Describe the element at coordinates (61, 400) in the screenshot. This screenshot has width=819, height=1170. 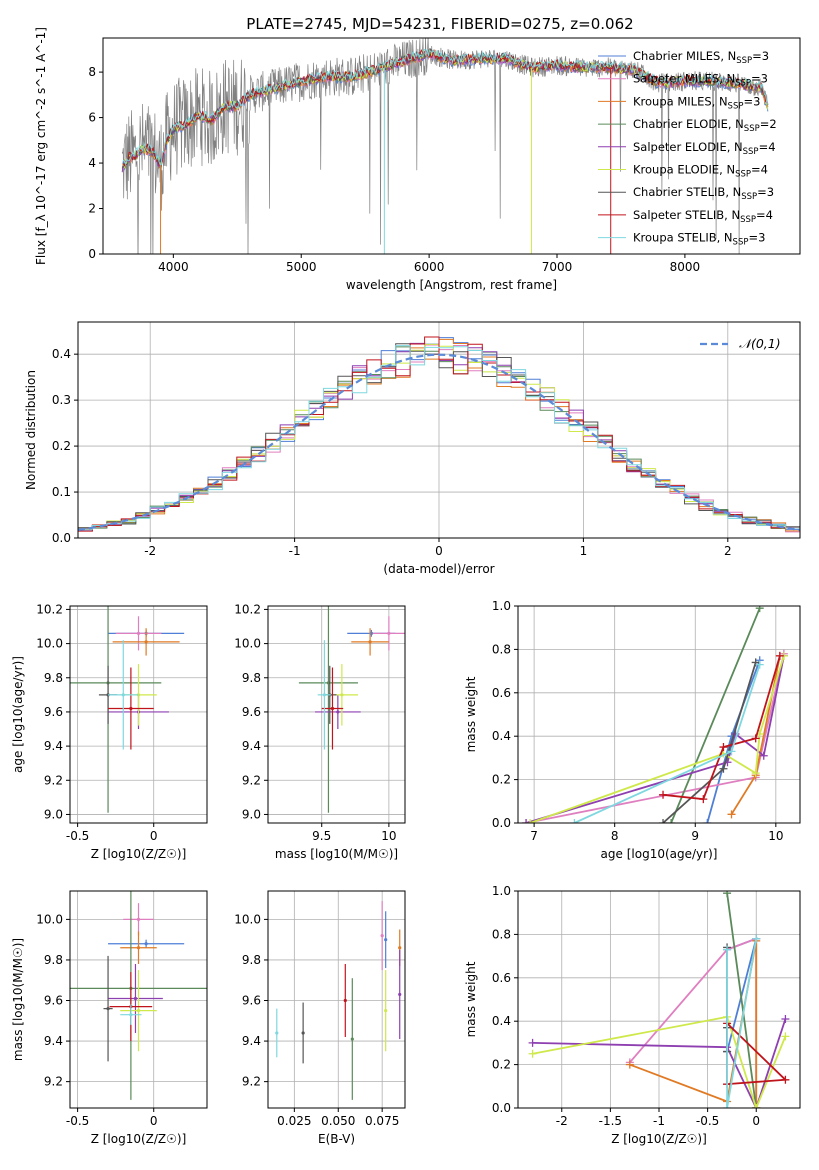
I see `y-tick-label: 0.3` at that location.